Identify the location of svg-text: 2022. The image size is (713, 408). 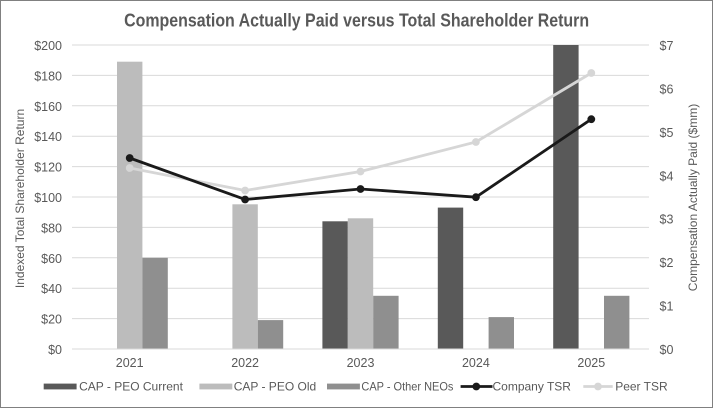
(245, 363).